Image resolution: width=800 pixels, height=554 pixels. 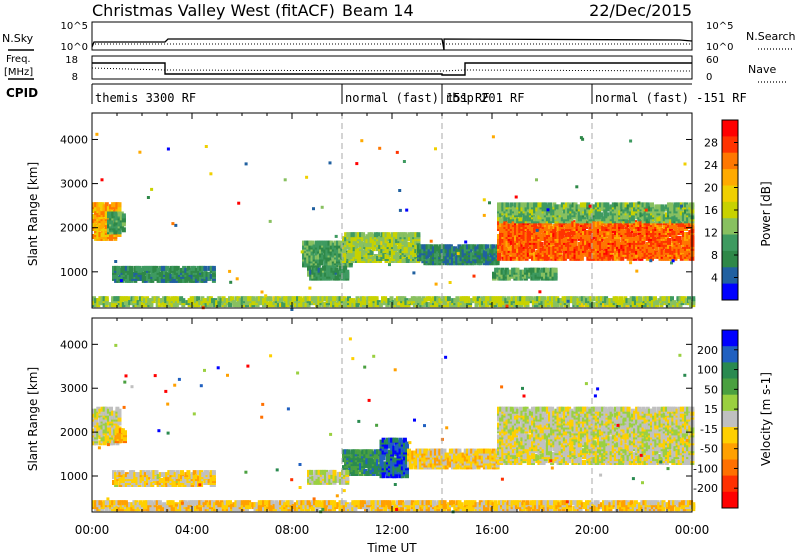 I want to click on nave-tick-top: 60, so click(x=712, y=60).